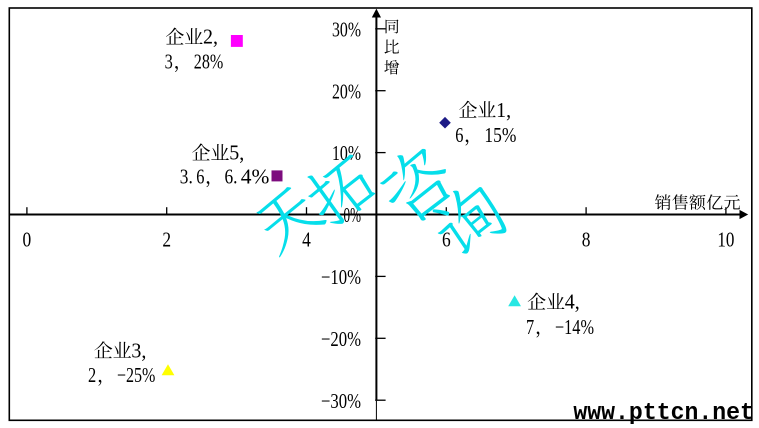 This screenshot has height=428, width=759. I want to click on svg-text: 4,, so click(572, 302).